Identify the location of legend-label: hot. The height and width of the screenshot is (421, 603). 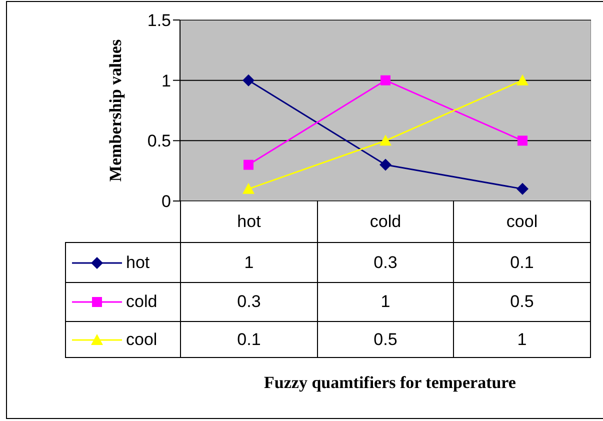
(138, 262).